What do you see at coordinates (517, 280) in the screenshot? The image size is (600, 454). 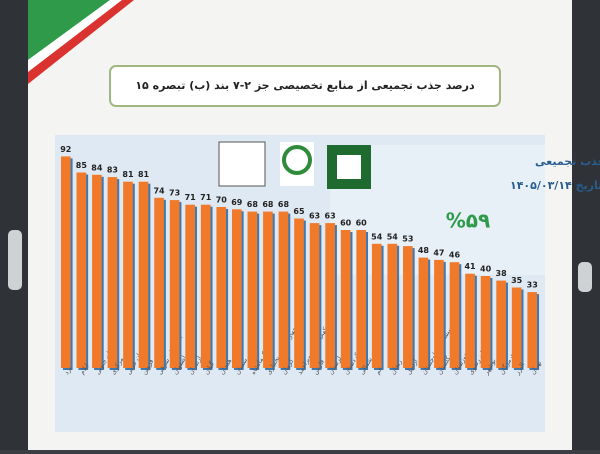 I see `value-label: 35` at bounding box center [517, 280].